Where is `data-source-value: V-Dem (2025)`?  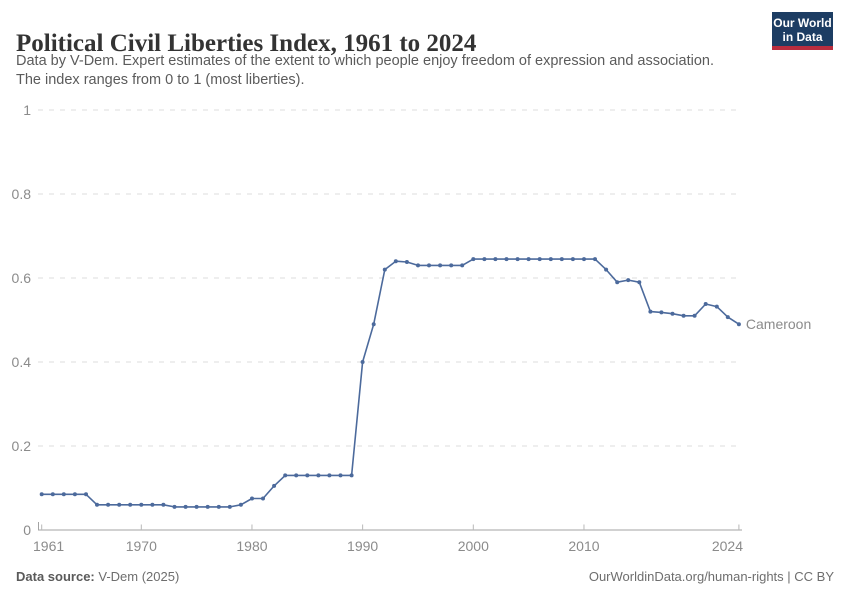
data-source-value: V-Dem (2025) is located at coordinates (137, 576).